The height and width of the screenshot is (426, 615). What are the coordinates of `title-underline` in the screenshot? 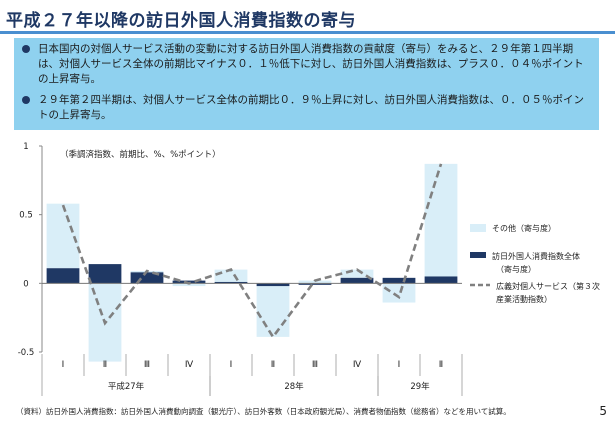 It's located at (307, 32).